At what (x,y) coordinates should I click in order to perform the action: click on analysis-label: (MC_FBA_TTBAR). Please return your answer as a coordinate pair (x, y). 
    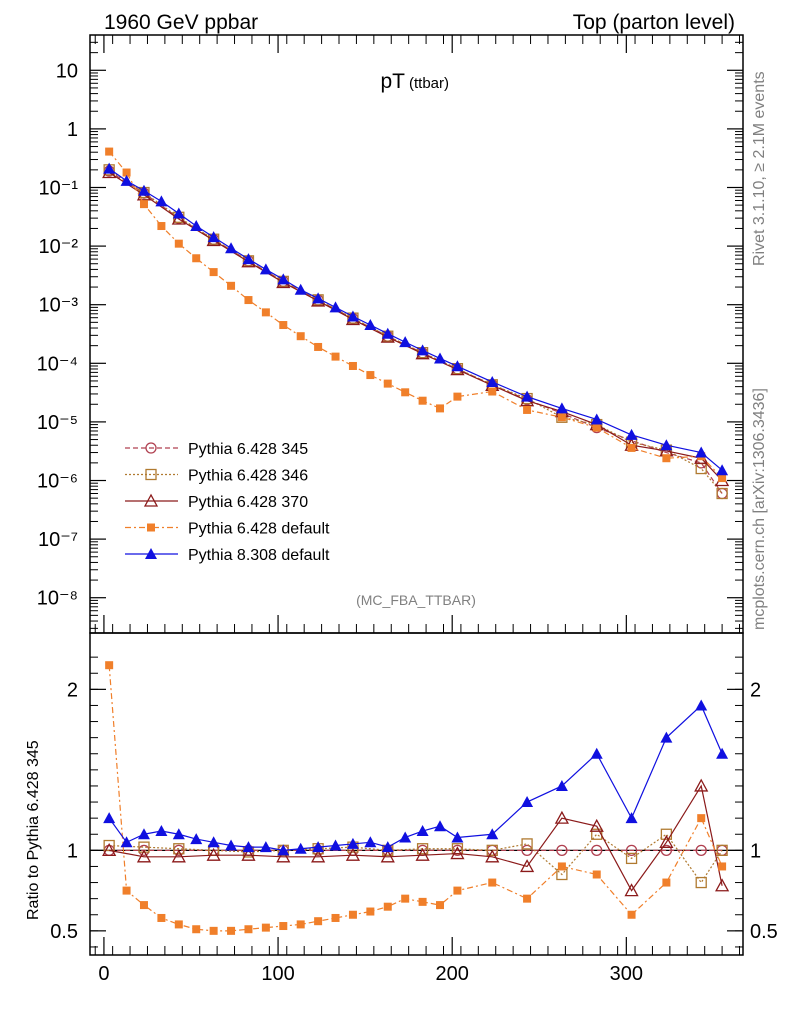
    Looking at the image, I should click on (416, 600).